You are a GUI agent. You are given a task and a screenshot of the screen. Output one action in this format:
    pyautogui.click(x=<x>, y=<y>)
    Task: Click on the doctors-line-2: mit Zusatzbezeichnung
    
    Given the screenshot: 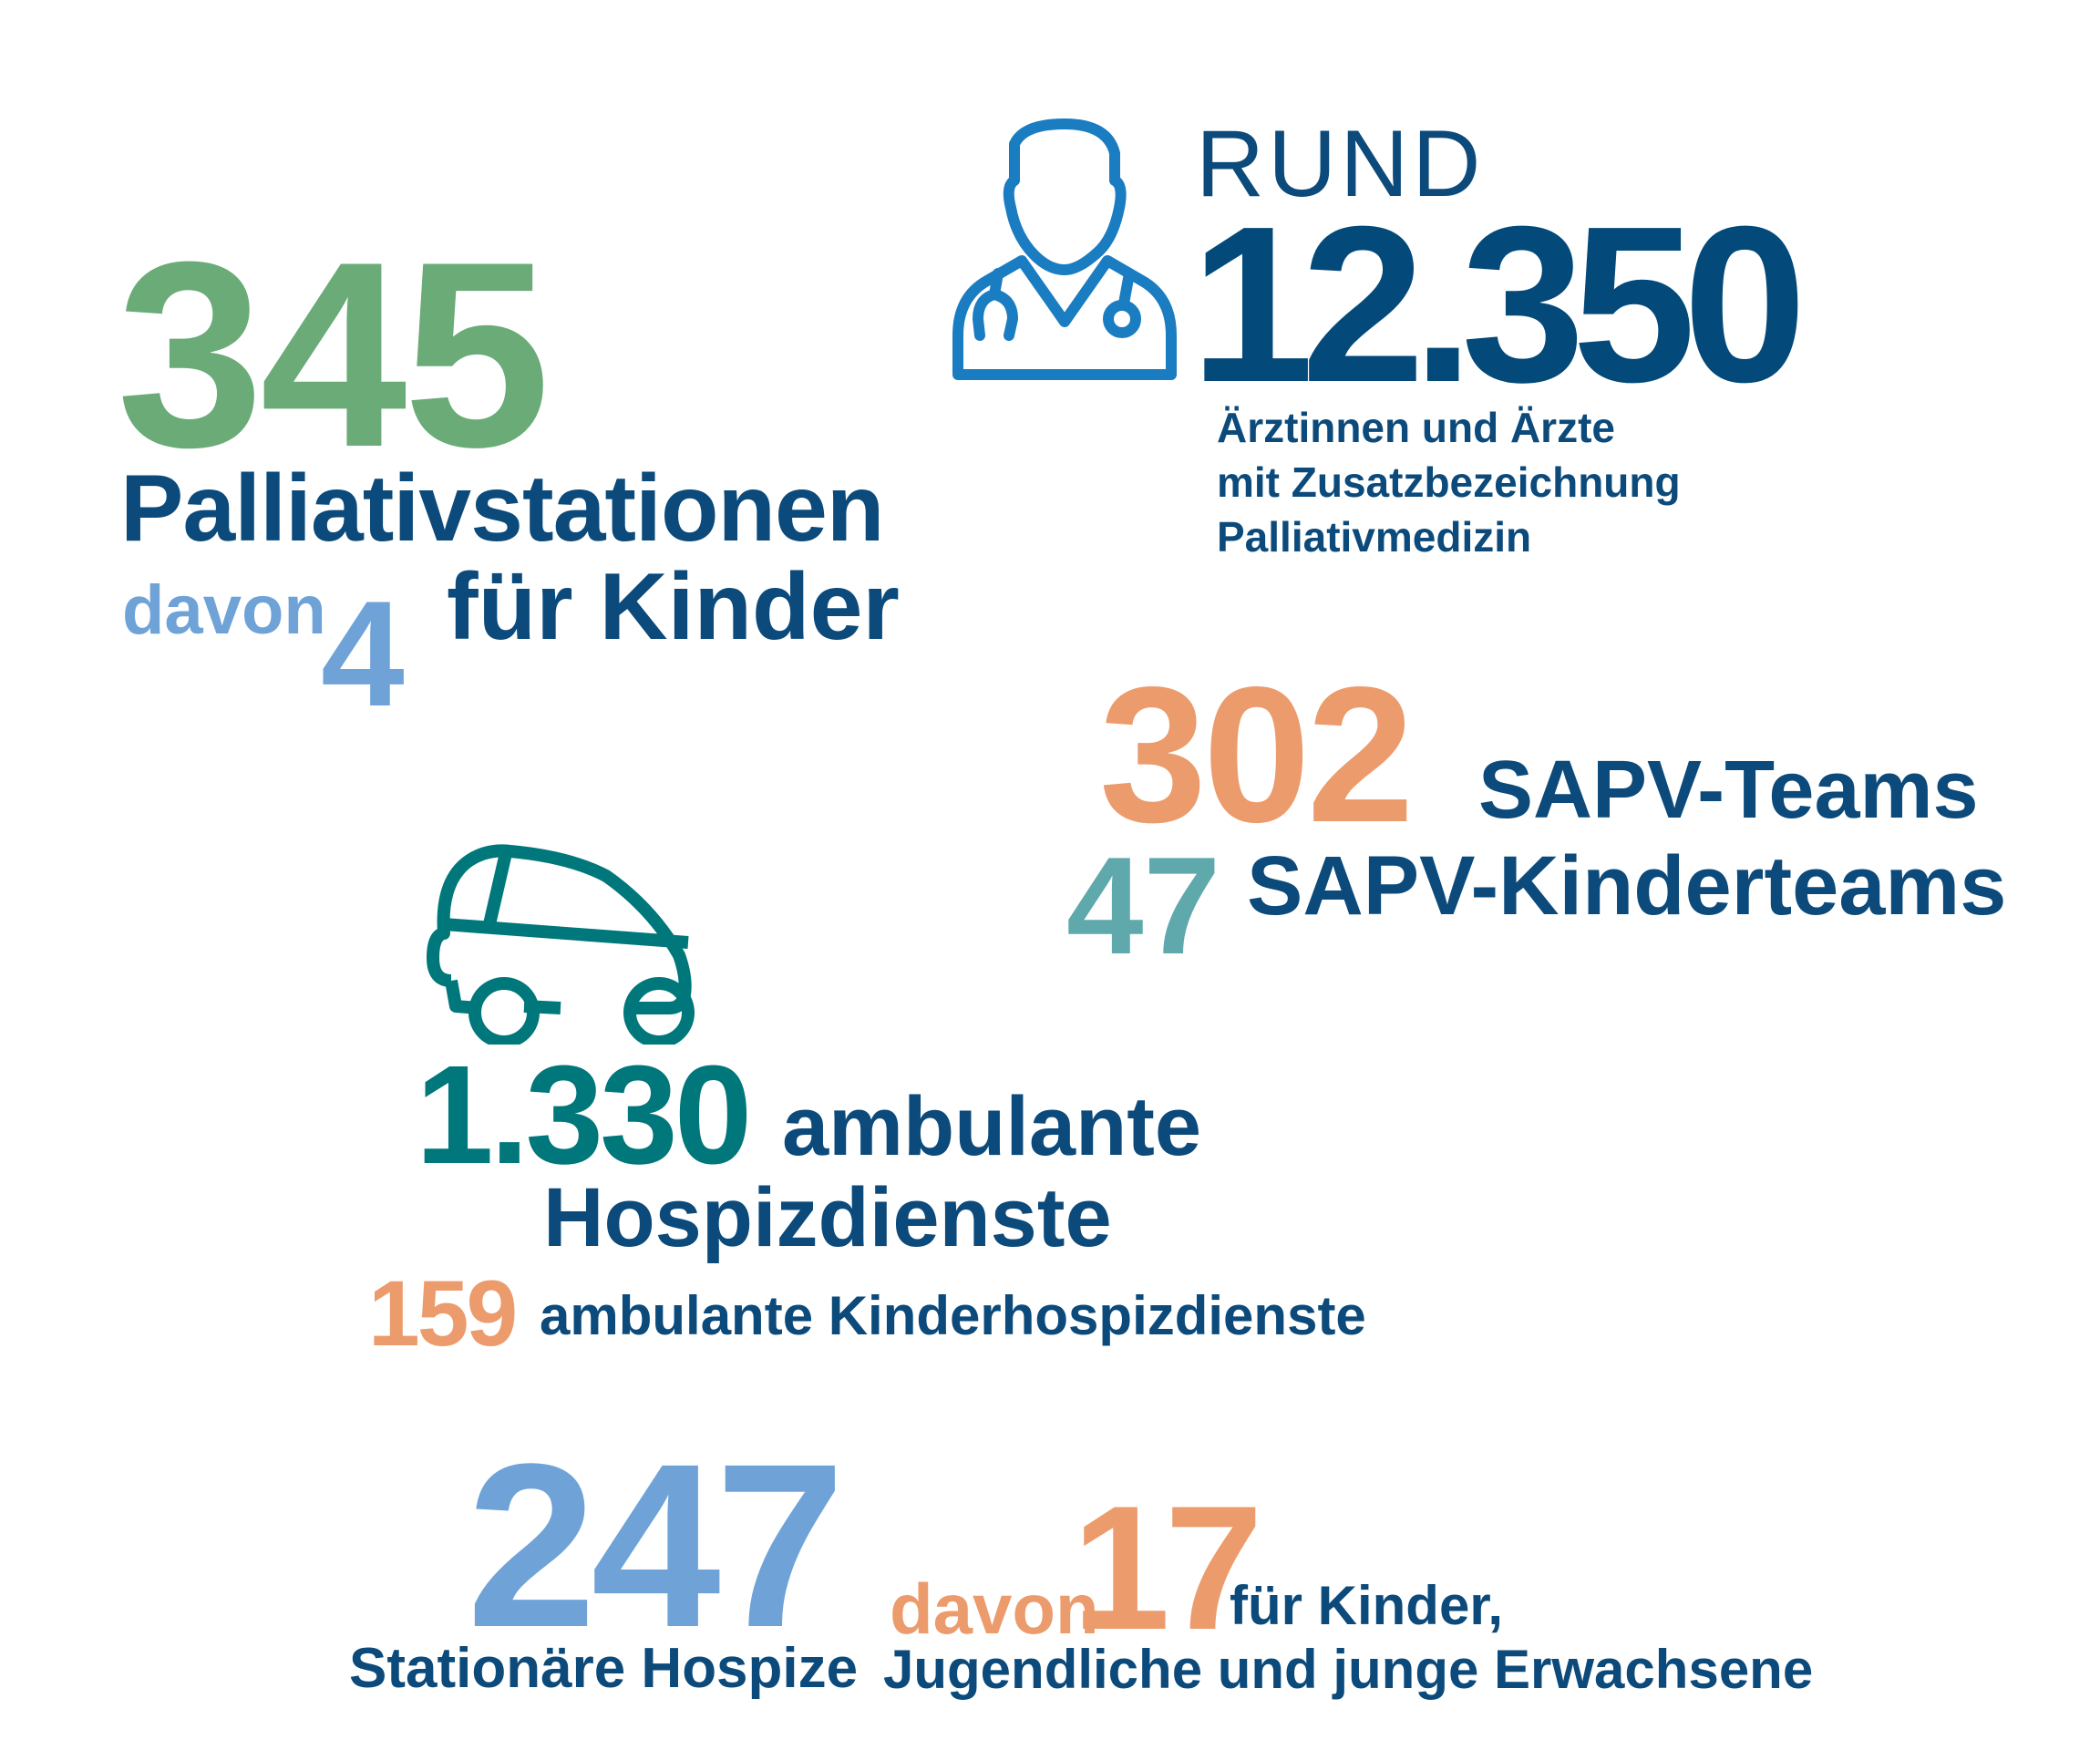 What is the action you would take?
    pyautogui.click(x=1449, y=482)
    